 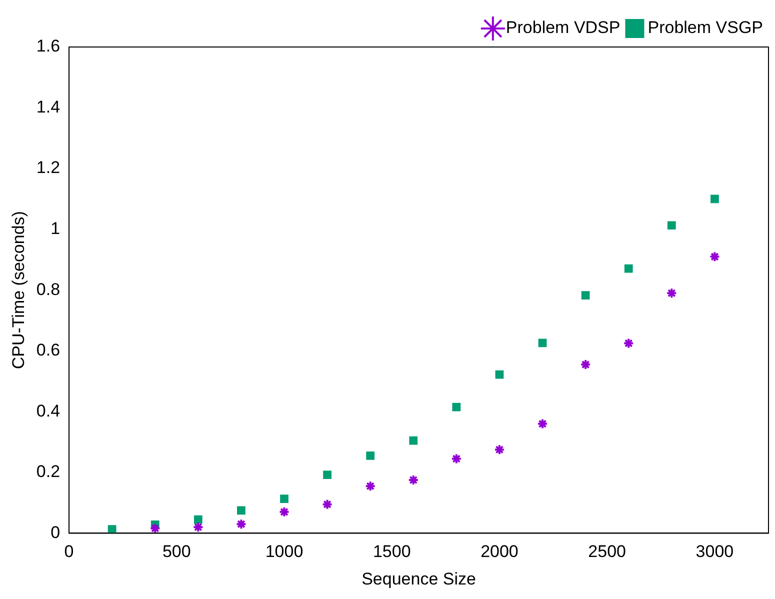 I want to click on y-tick-label: 0.4, so click(x=48, y=410).